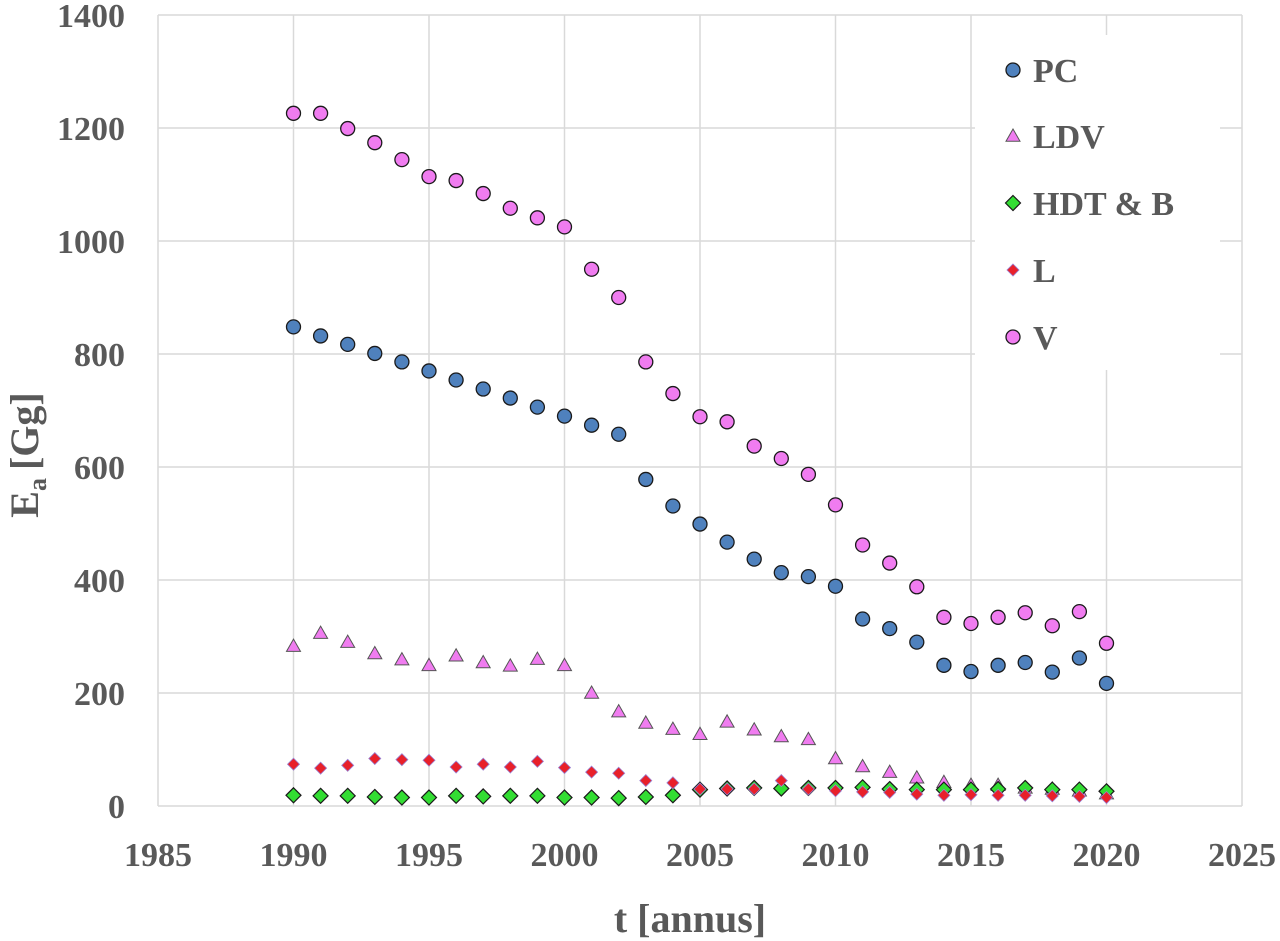  What do you see at coordinates (700, 778) in the screenshot?
I see `series-l` at bounding box center [700, 778].